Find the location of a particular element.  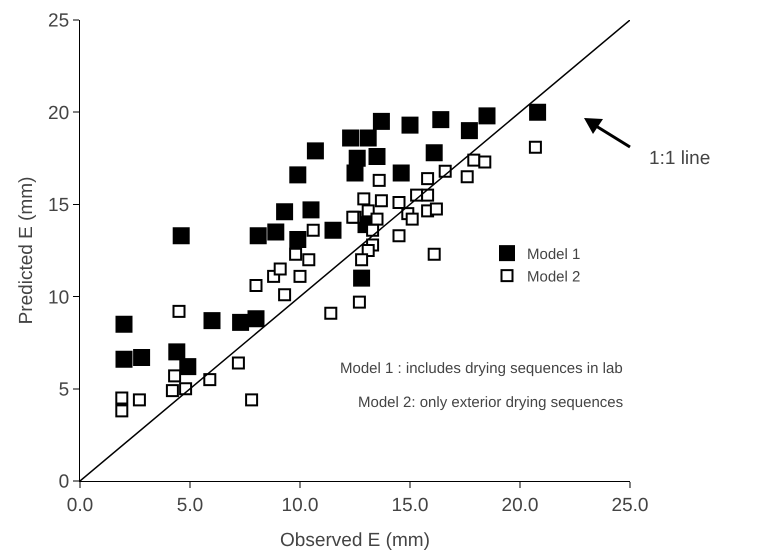

y-axis-title: Predicted E (mm) is located at coordinates (26, 250).